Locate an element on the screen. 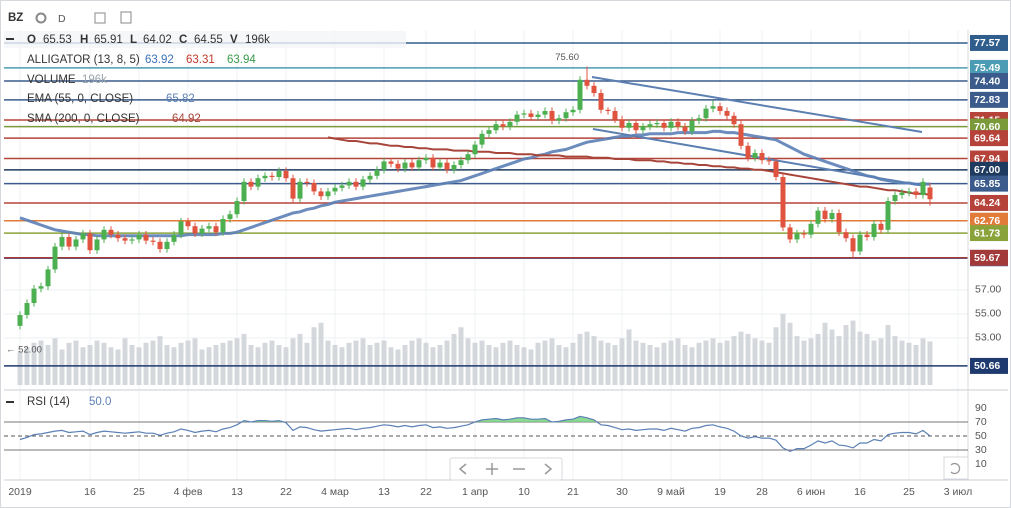  x-tick-label: 30 is located at coordinates (622, 492).